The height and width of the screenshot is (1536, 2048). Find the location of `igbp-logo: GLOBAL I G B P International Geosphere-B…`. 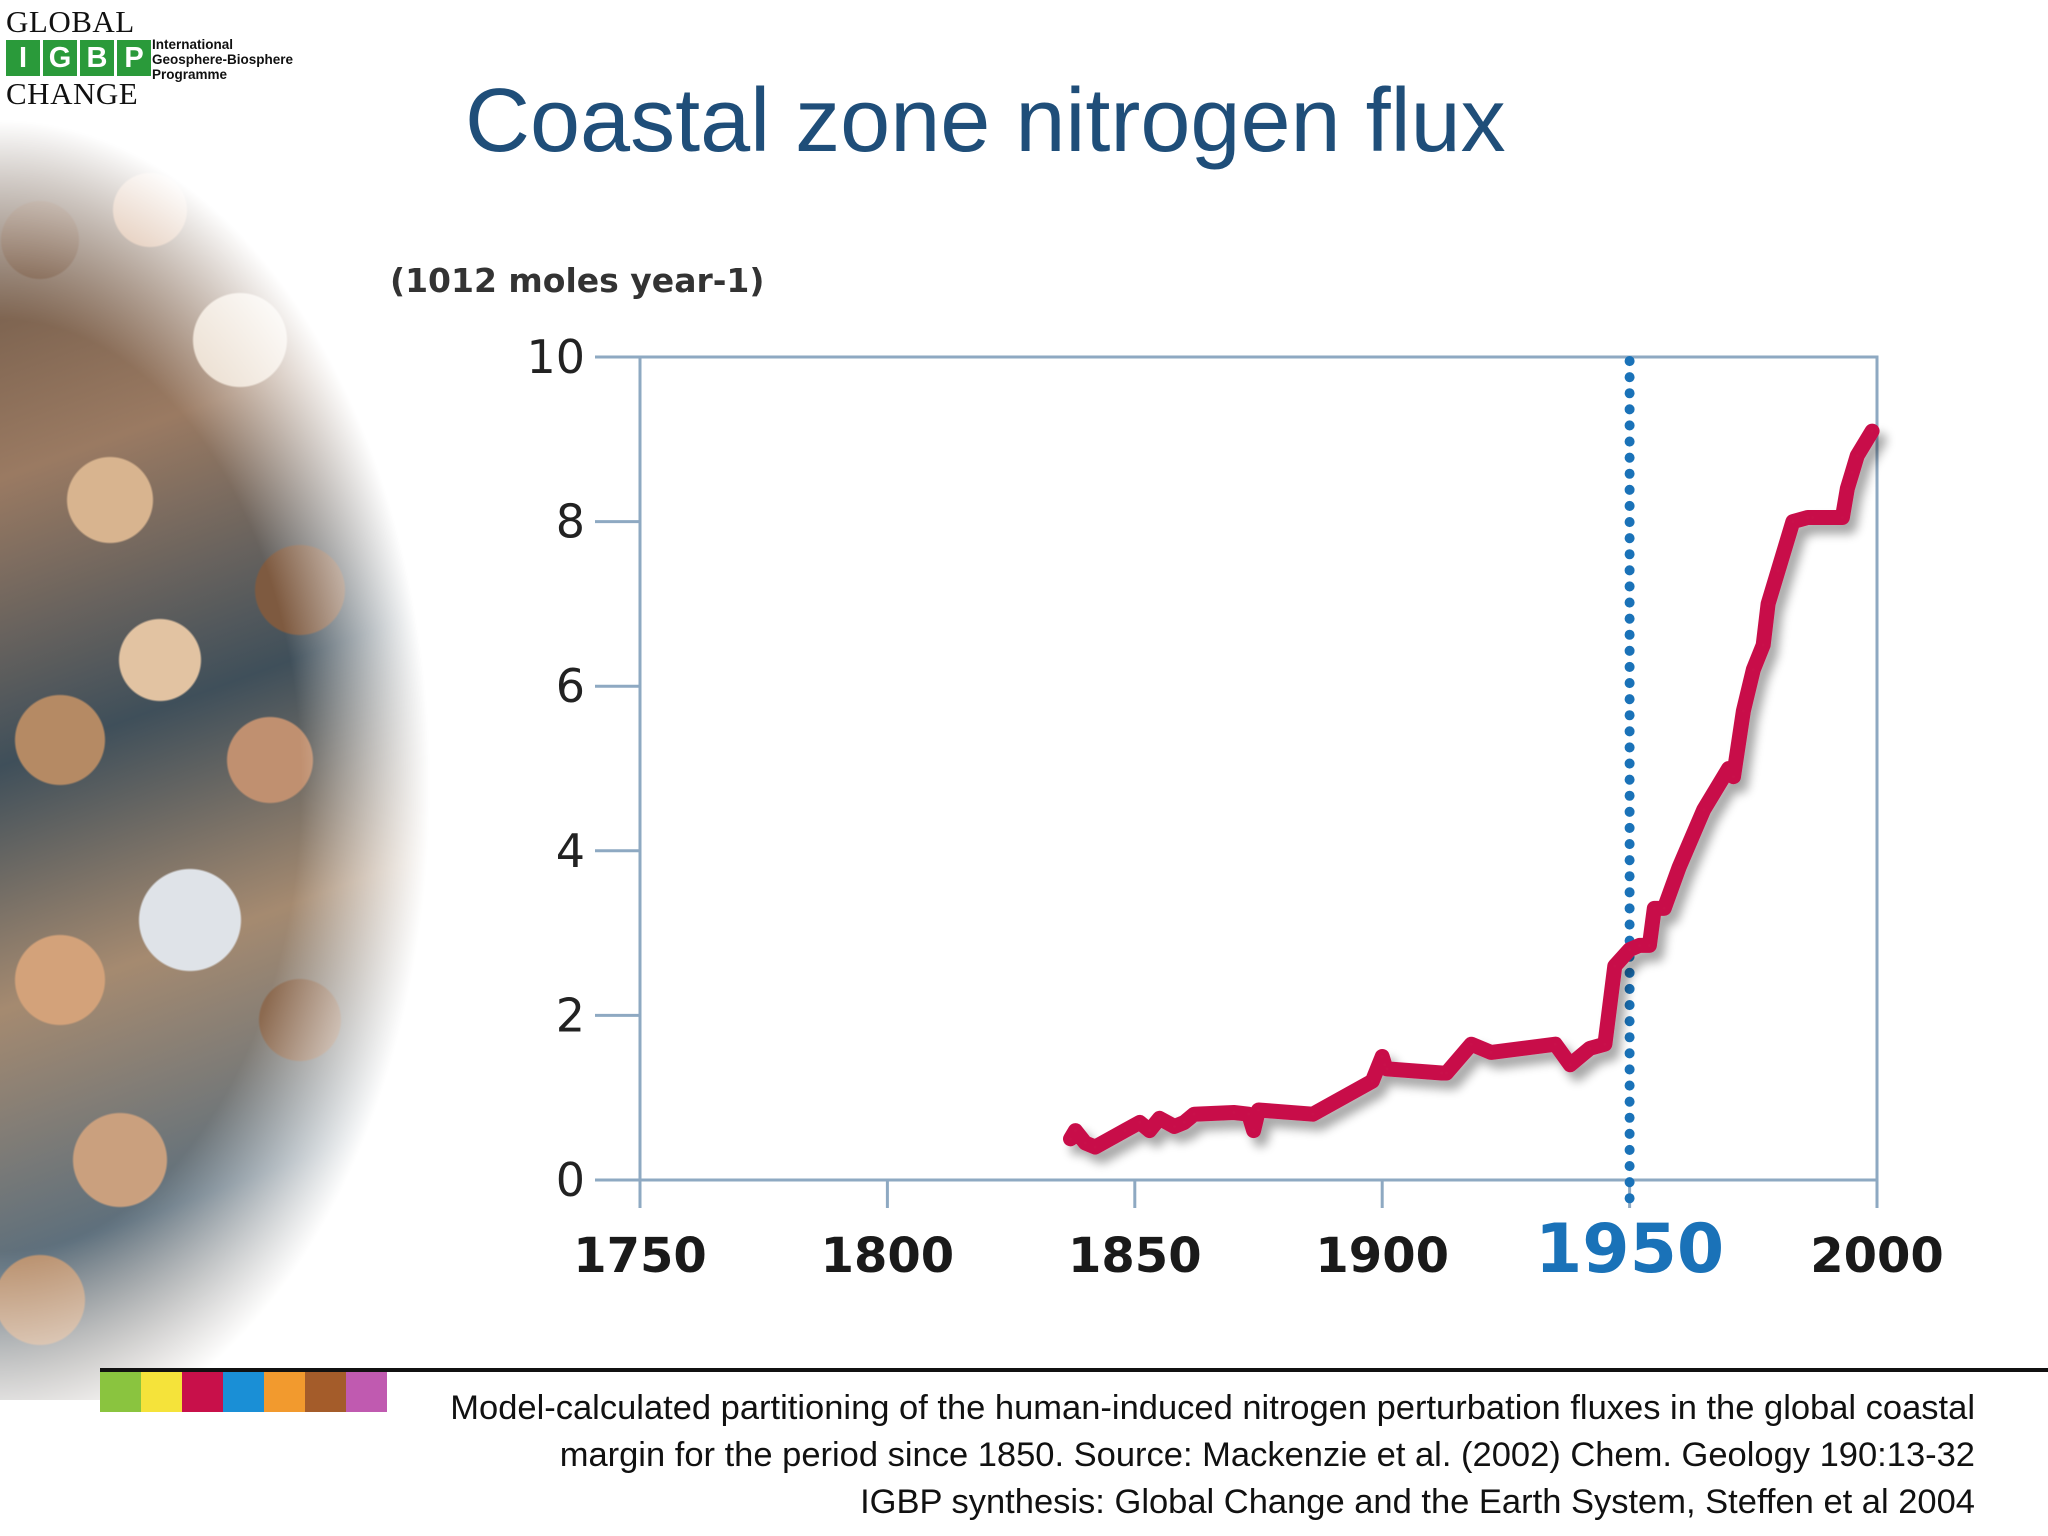

igbp-logo: GLOBAL I G B P International Geosphere-B… is located at coordinates (171, 59).